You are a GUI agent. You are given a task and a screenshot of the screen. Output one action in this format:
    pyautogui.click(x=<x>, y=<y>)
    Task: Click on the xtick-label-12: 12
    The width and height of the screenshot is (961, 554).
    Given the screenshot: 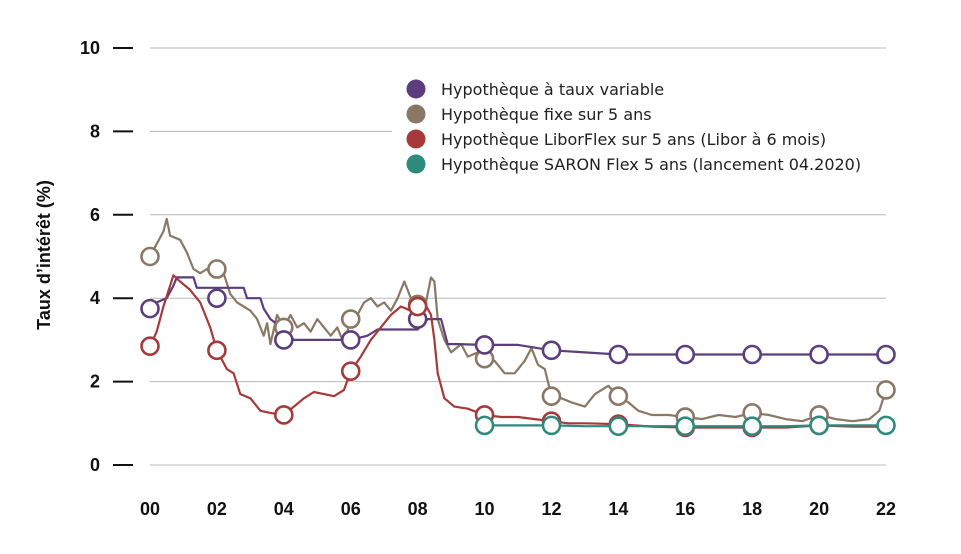 What is the action you would take?
    pyautogui.click(x=551, y=509)
    